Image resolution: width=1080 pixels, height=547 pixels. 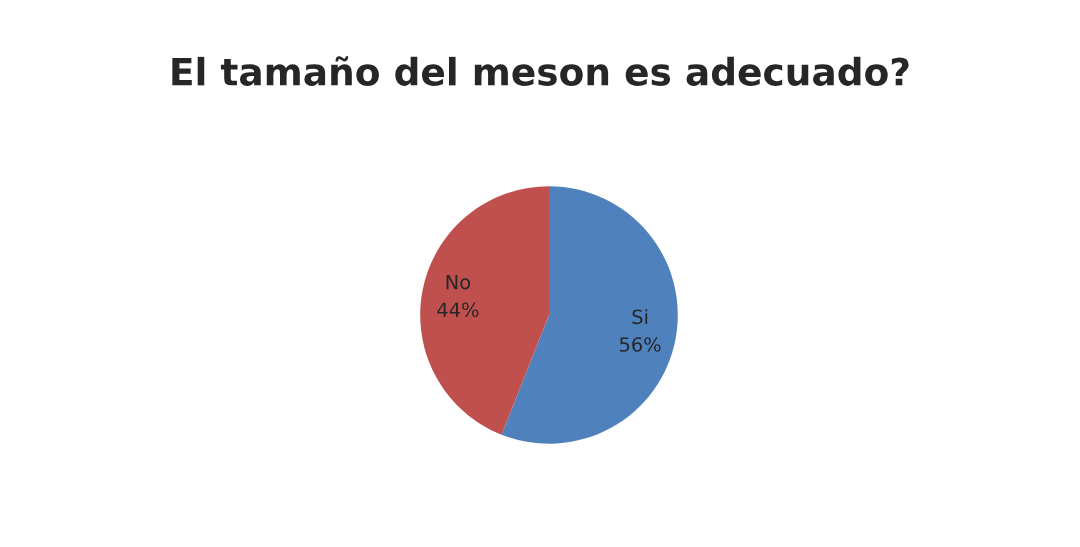 What do you see at coordinates (458, 282) in the screenshot?
I see `slice-label: No` at bounding box center [458, 282].